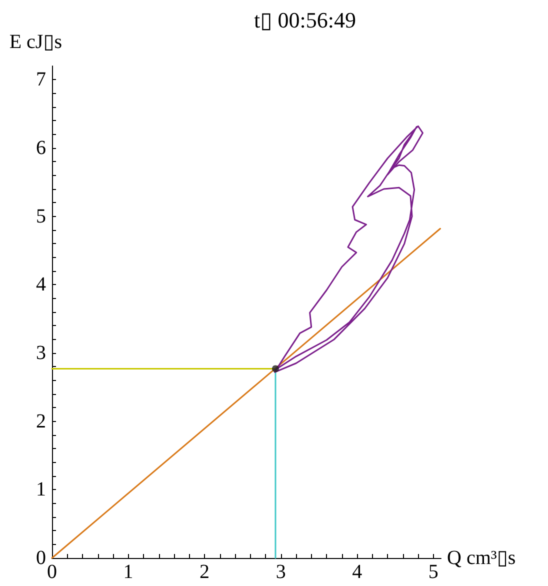 The width and height of the screenshot is (548, 586). Describe the element at coordinates (41, 285) in the screenshot. I see `y-tick-label: 4` at that location.